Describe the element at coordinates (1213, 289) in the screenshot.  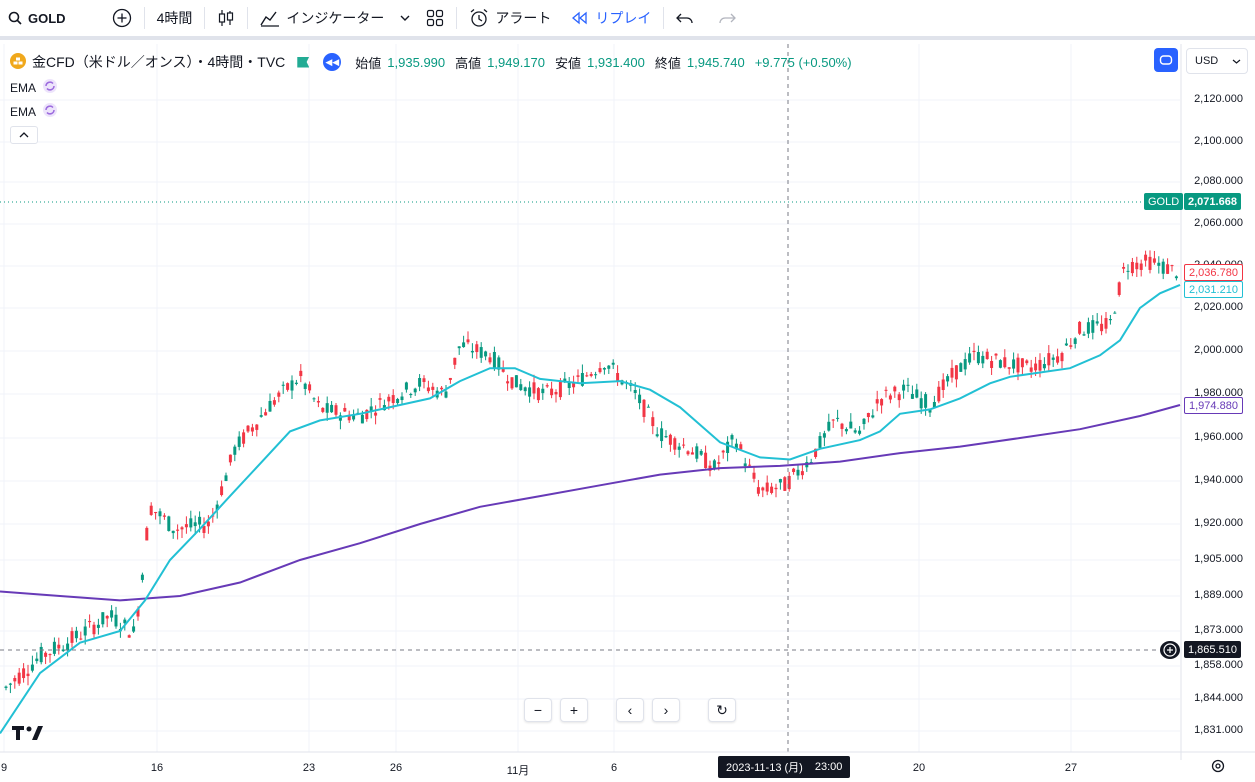
I see `ema-fast-value: 2,031.210` at that location.